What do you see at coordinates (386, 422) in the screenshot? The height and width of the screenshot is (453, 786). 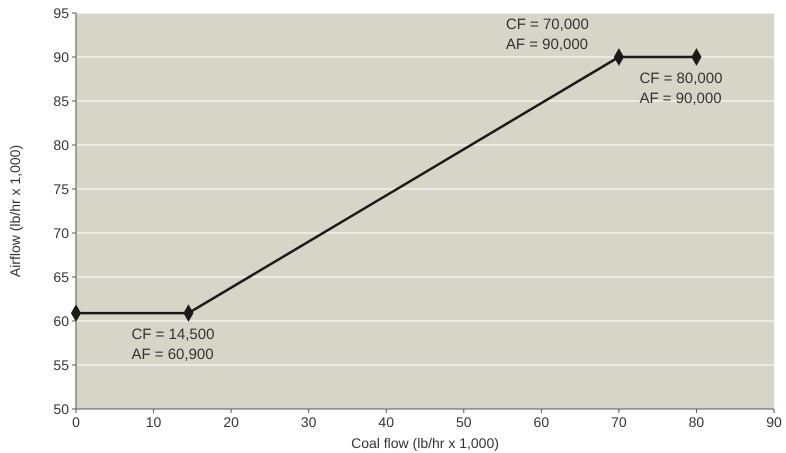 I see `x-tick-label: 40` at bounding box center [386, 422].